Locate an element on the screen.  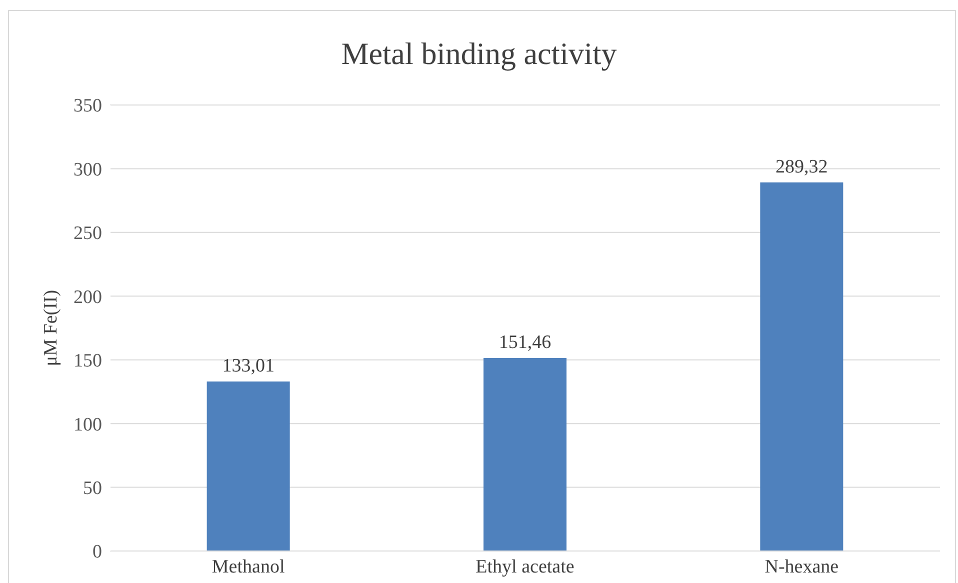
data-label: 133,01 is located at coordinates (248, 366).